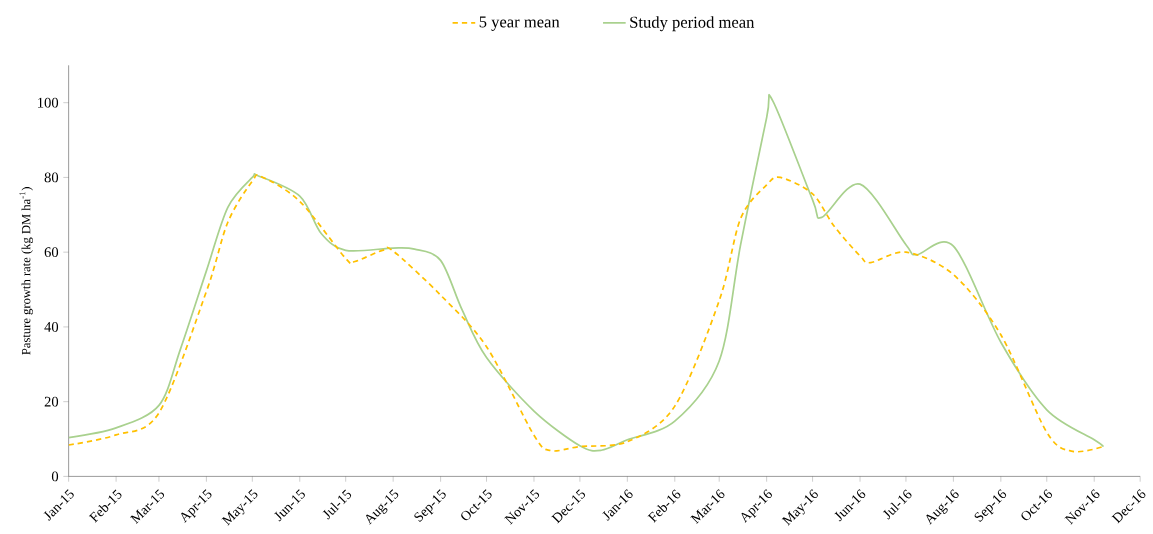  What do you see at coordinates (51, 401) in the screenshot?
I see `y-tick-label: 20` at bounding box center [51, 401].